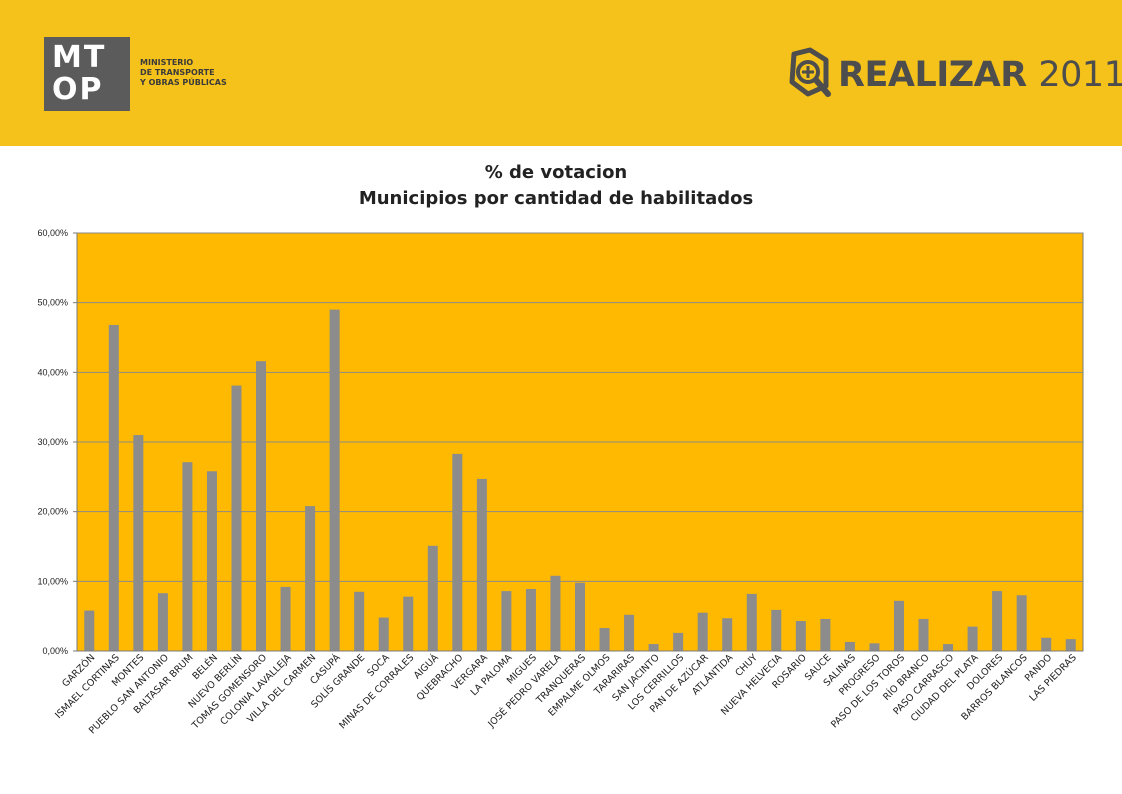  Describe the element at coordinates (177, 72) in the screenshot. I see `ministry-line: DE TRANSPORTE` at that location.